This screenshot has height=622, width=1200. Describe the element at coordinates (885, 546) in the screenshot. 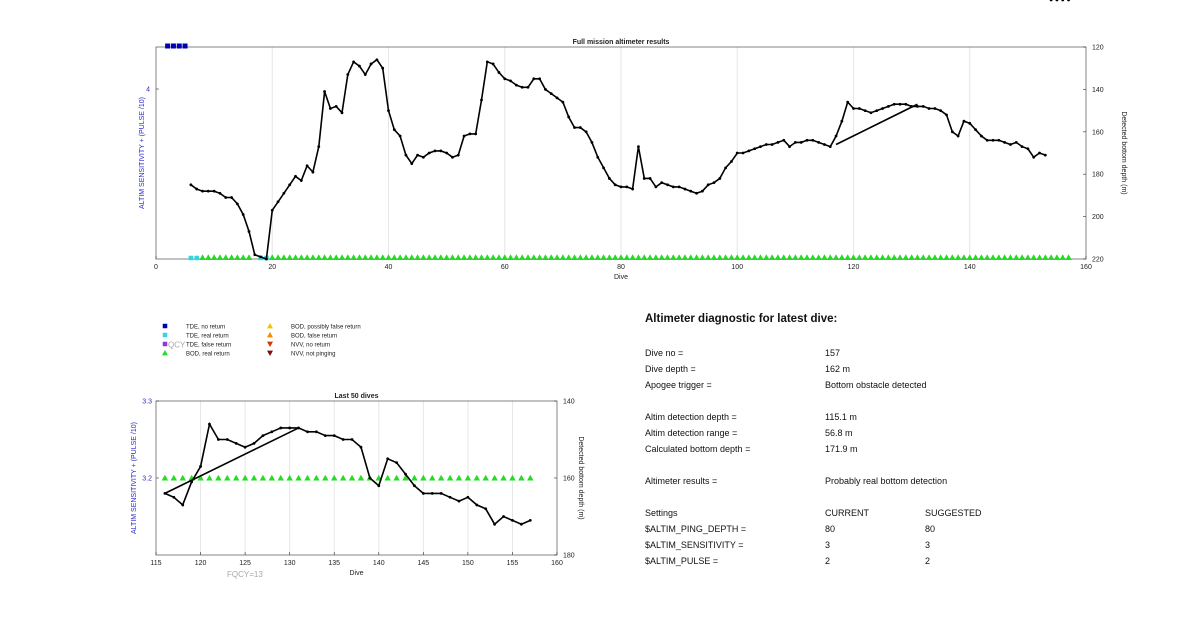

I see `diagnostic-row: $ALTIM_SENSITIVITY = 3 3` at that location.